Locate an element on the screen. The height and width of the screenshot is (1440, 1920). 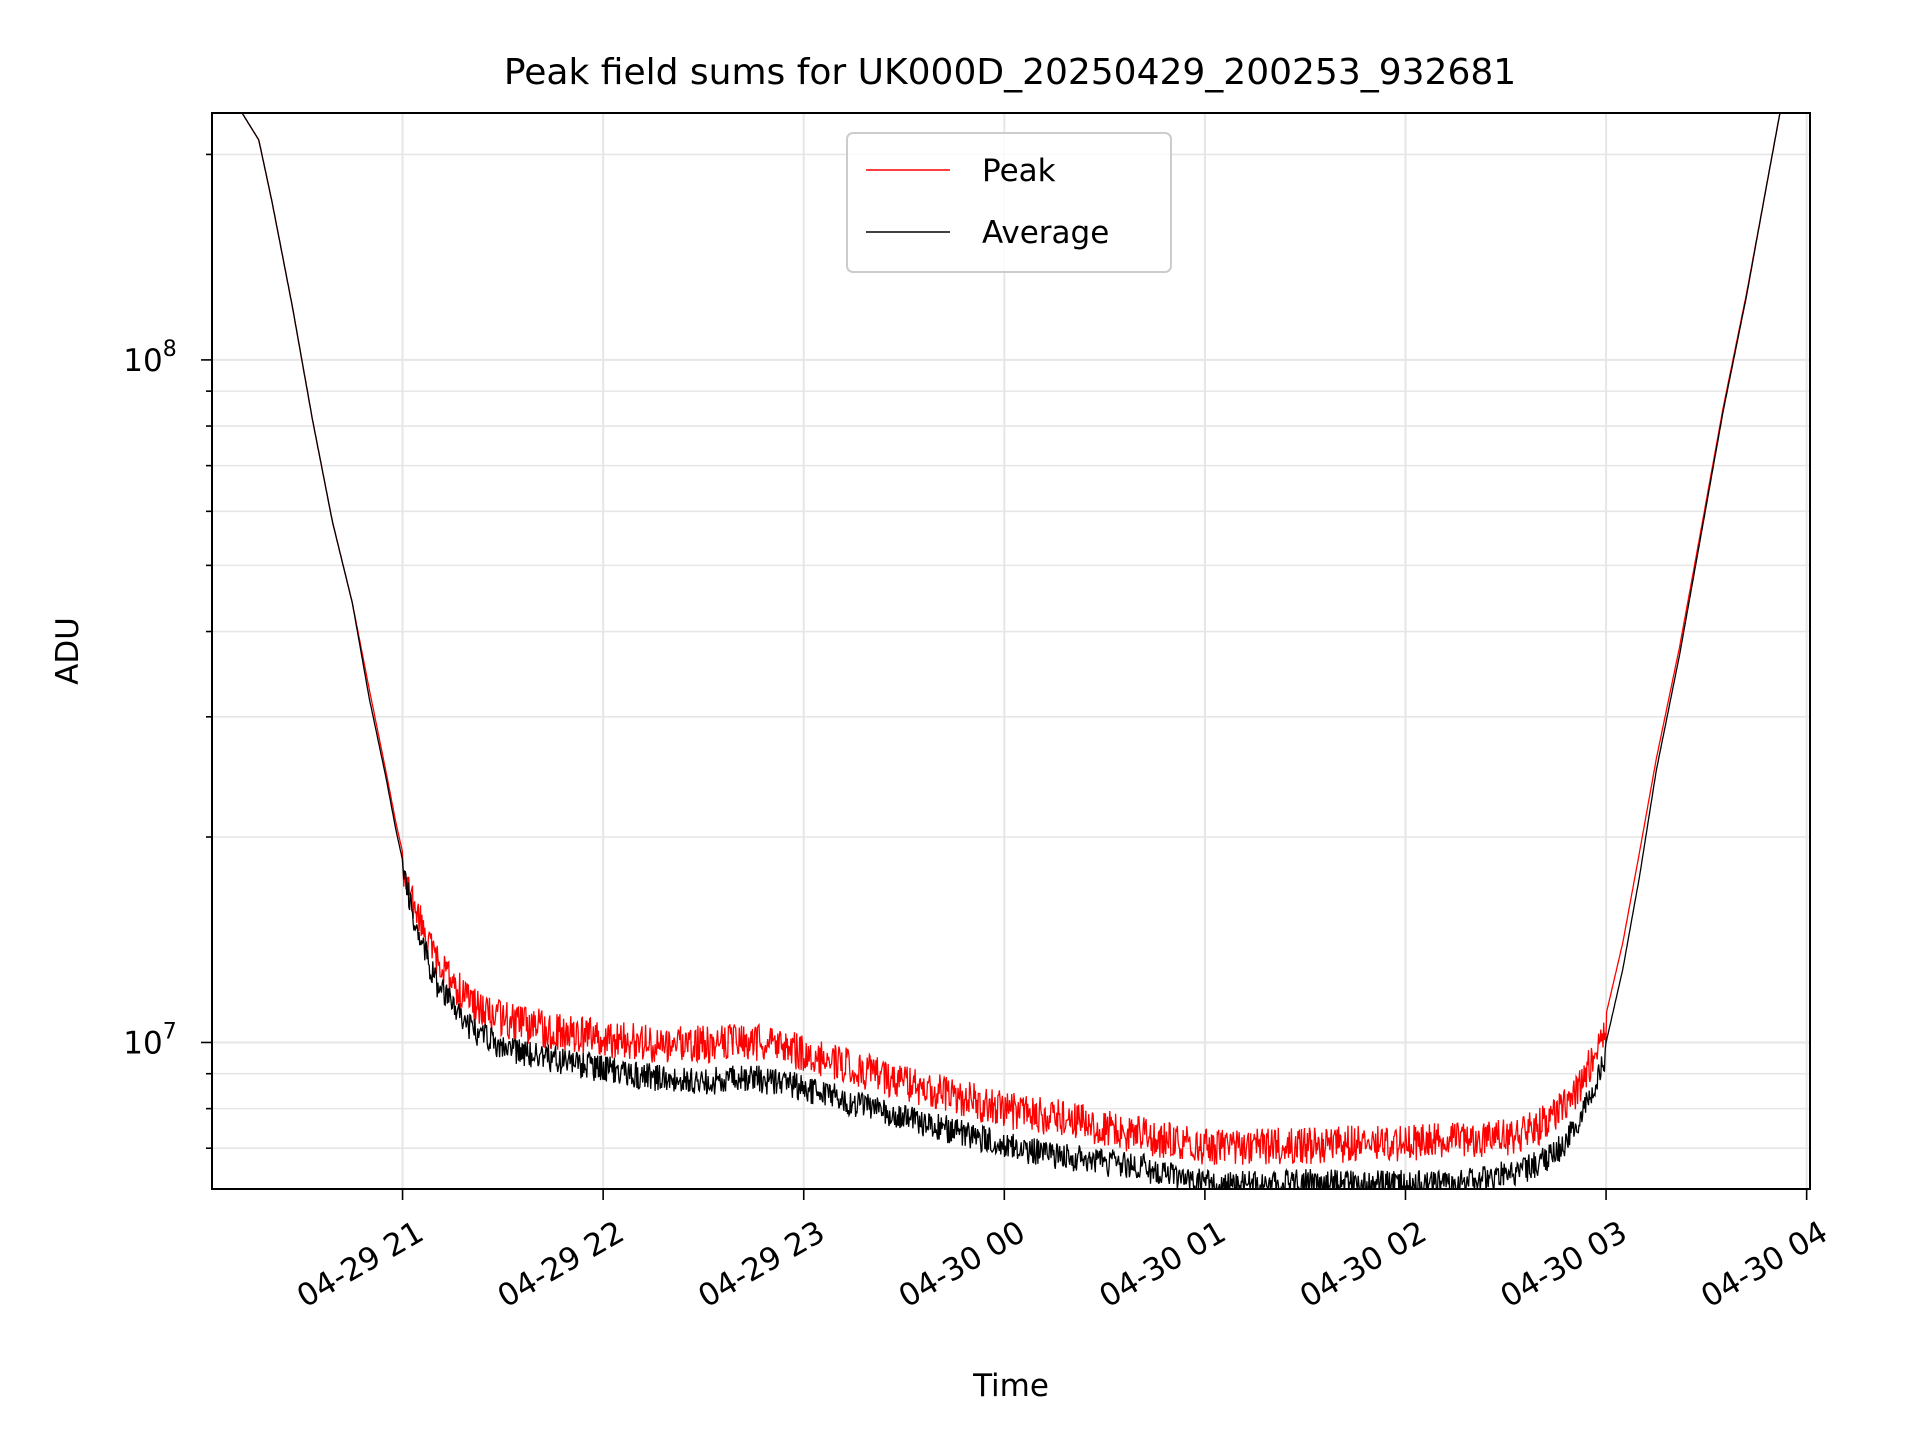
y-axis-label: ADU is located at coordinates (68, 651).